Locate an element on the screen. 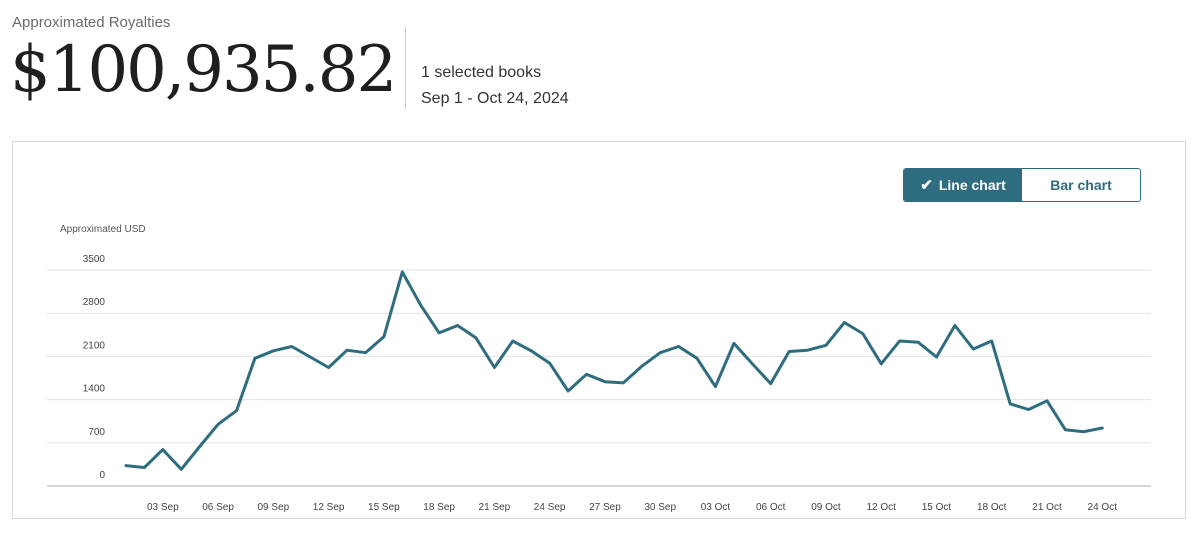 Image resolution: width=1200 pixels, height=545 pixels. y-tick-label: 700 is located at coordinates (96, 432).